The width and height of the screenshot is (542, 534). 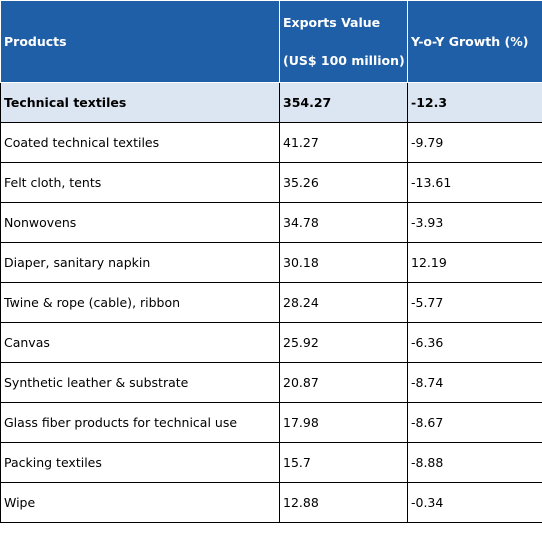 What do you see at coordinates (343, 382) in the screenshot?
I see `cell-value: 20.87` at bounding box center [343, 382].